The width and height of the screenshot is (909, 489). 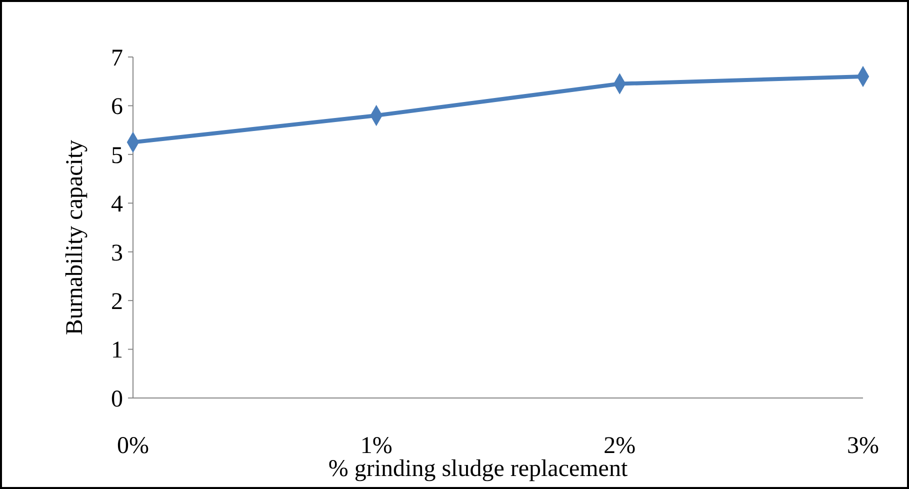 I want to click on y-tick-label: 7, so click(x=117, y=58).